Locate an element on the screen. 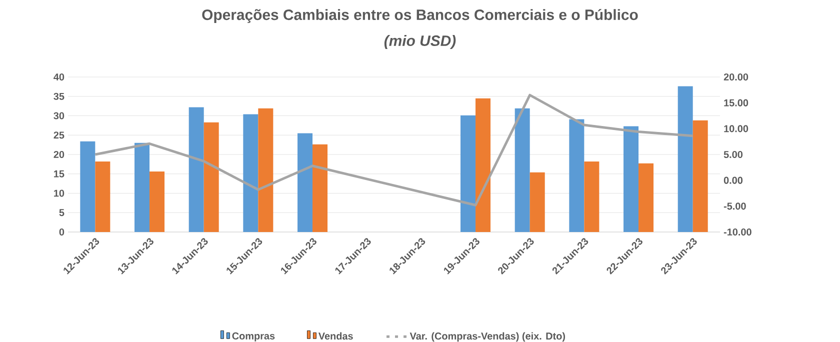  legend-label: Var. (Compras-Vendas) (eix. Dto) is located at coordinates (488, 337).